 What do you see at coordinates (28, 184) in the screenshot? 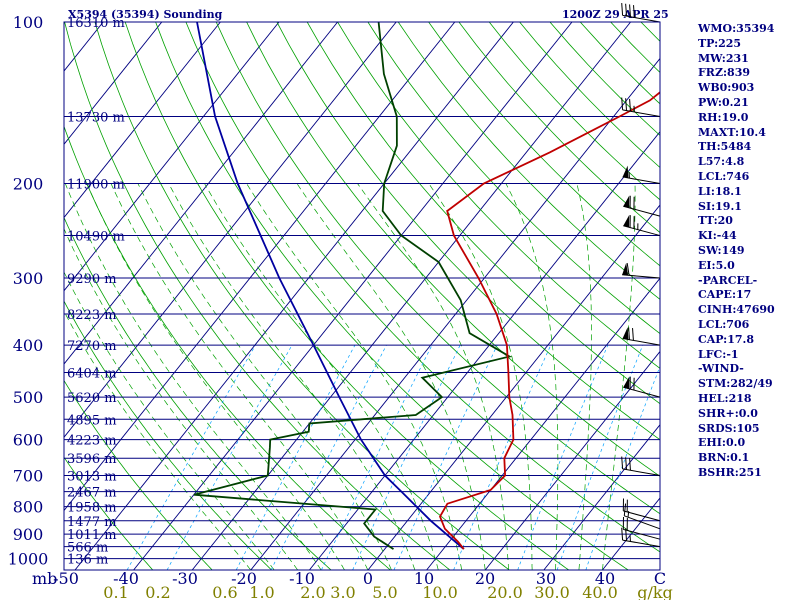
I see `pressure-tick-label: 200` at bounding box center [28, 184].